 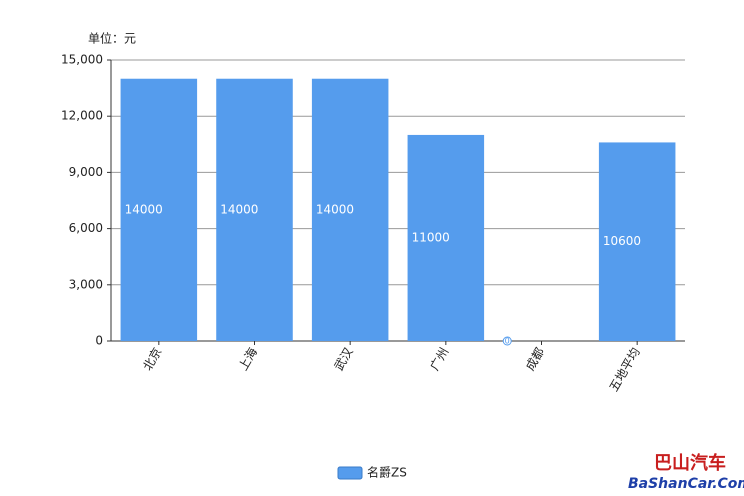 I want to click on y-tick-label: 12,000, so click(x=82, y=116).